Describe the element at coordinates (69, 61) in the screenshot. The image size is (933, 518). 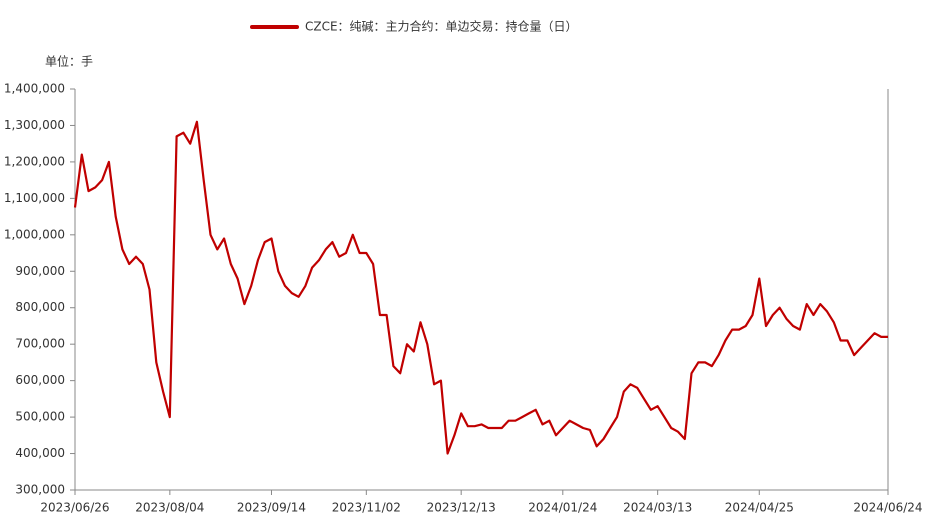
I see `unit-label: 单位：手` at that location.